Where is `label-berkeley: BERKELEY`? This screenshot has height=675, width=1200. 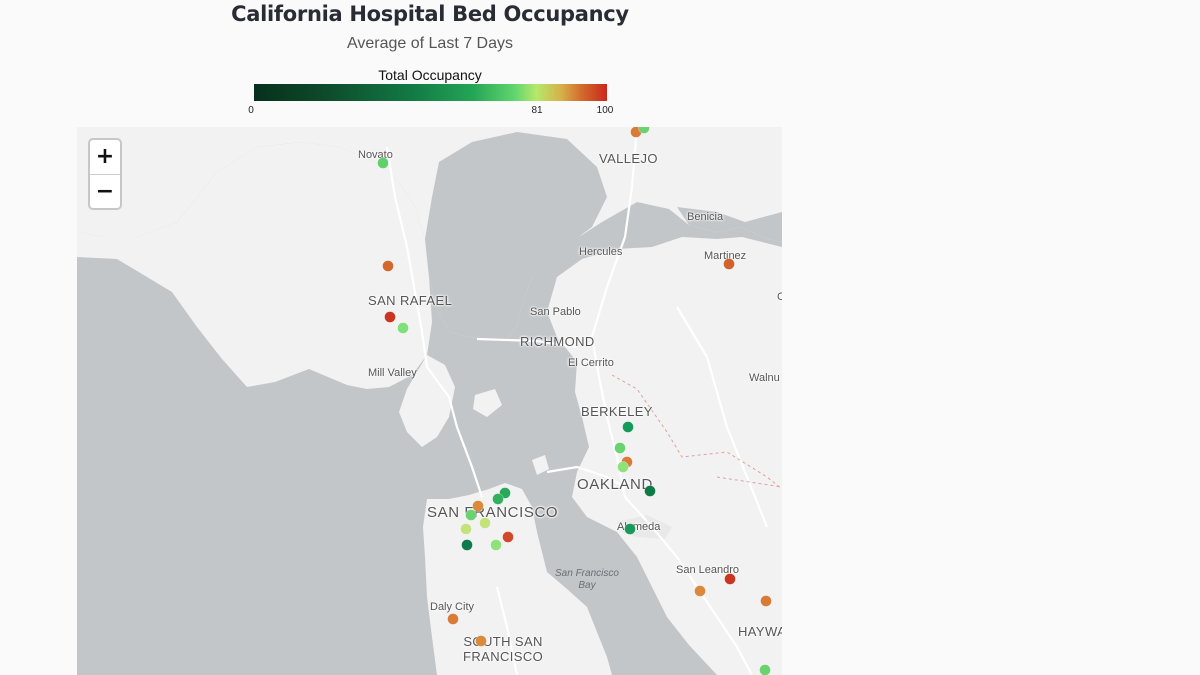 label-berkeley: BERKELEY is located at coordinates (617, 411).